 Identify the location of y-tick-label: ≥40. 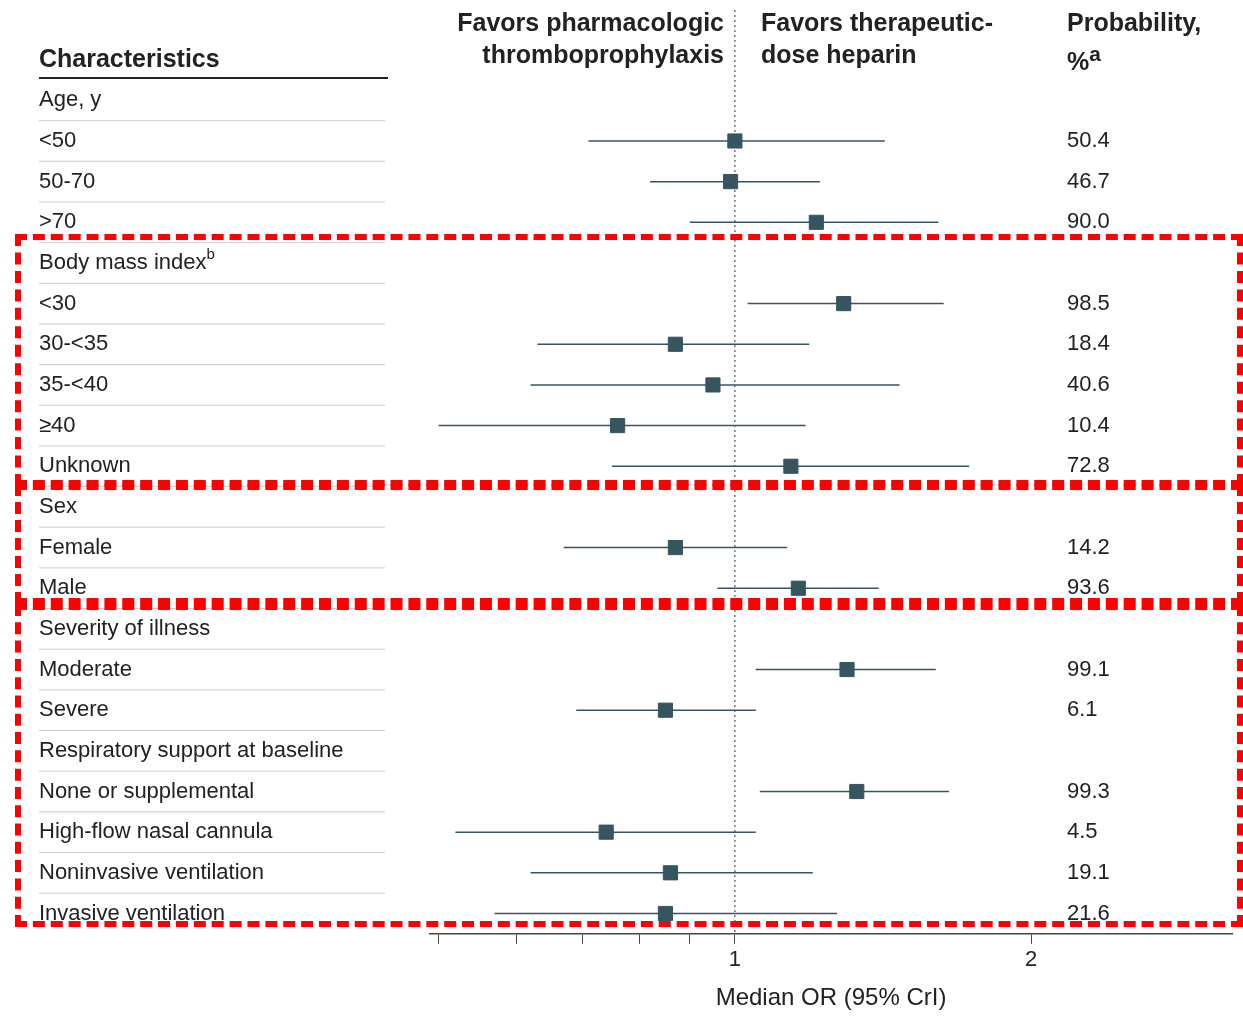
(57, 424).